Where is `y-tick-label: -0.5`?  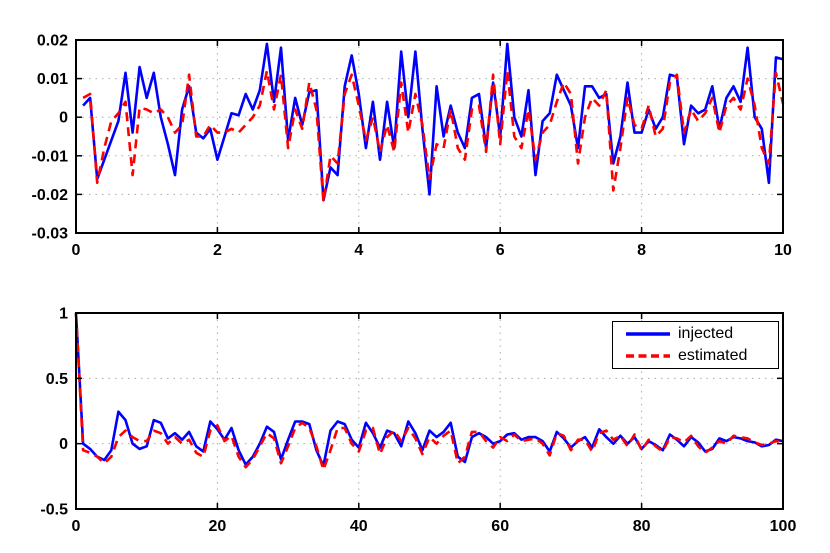 y-tick-label: -0.5 is located at coordinates (54, 510).